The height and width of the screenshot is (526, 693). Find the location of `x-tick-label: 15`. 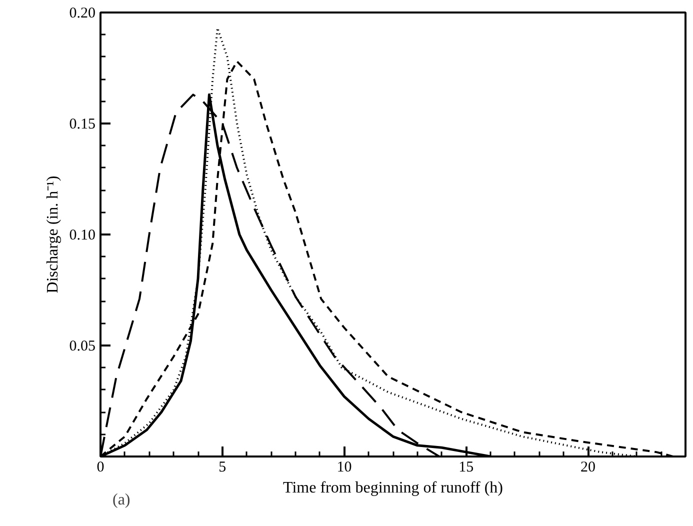

x-tick-label: 15 is located at coordinates (466, 468).